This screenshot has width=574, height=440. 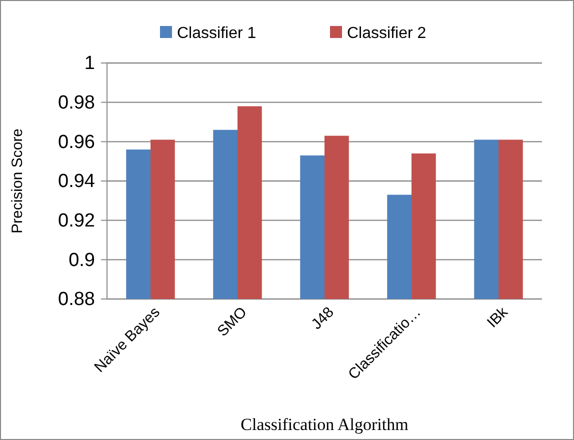 I want to click on y-tick-label: 0.96, so click(x=76, y=142).